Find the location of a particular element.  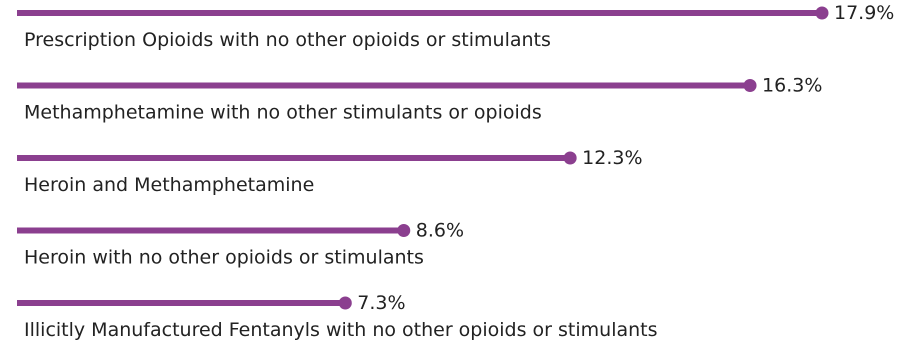

value-label-1: 17.9% is located at coordinates (864, 13).